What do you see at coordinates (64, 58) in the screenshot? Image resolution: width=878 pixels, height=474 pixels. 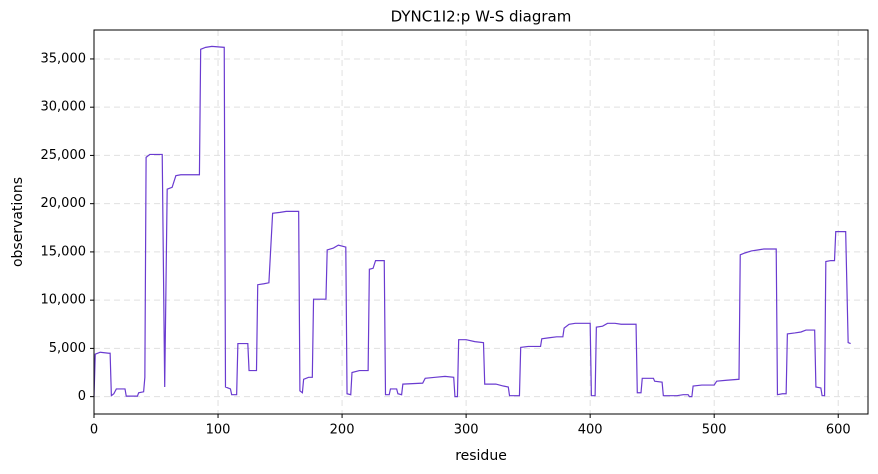 I see `y-tick-label: 35,000` at bounding box center [64, 58].